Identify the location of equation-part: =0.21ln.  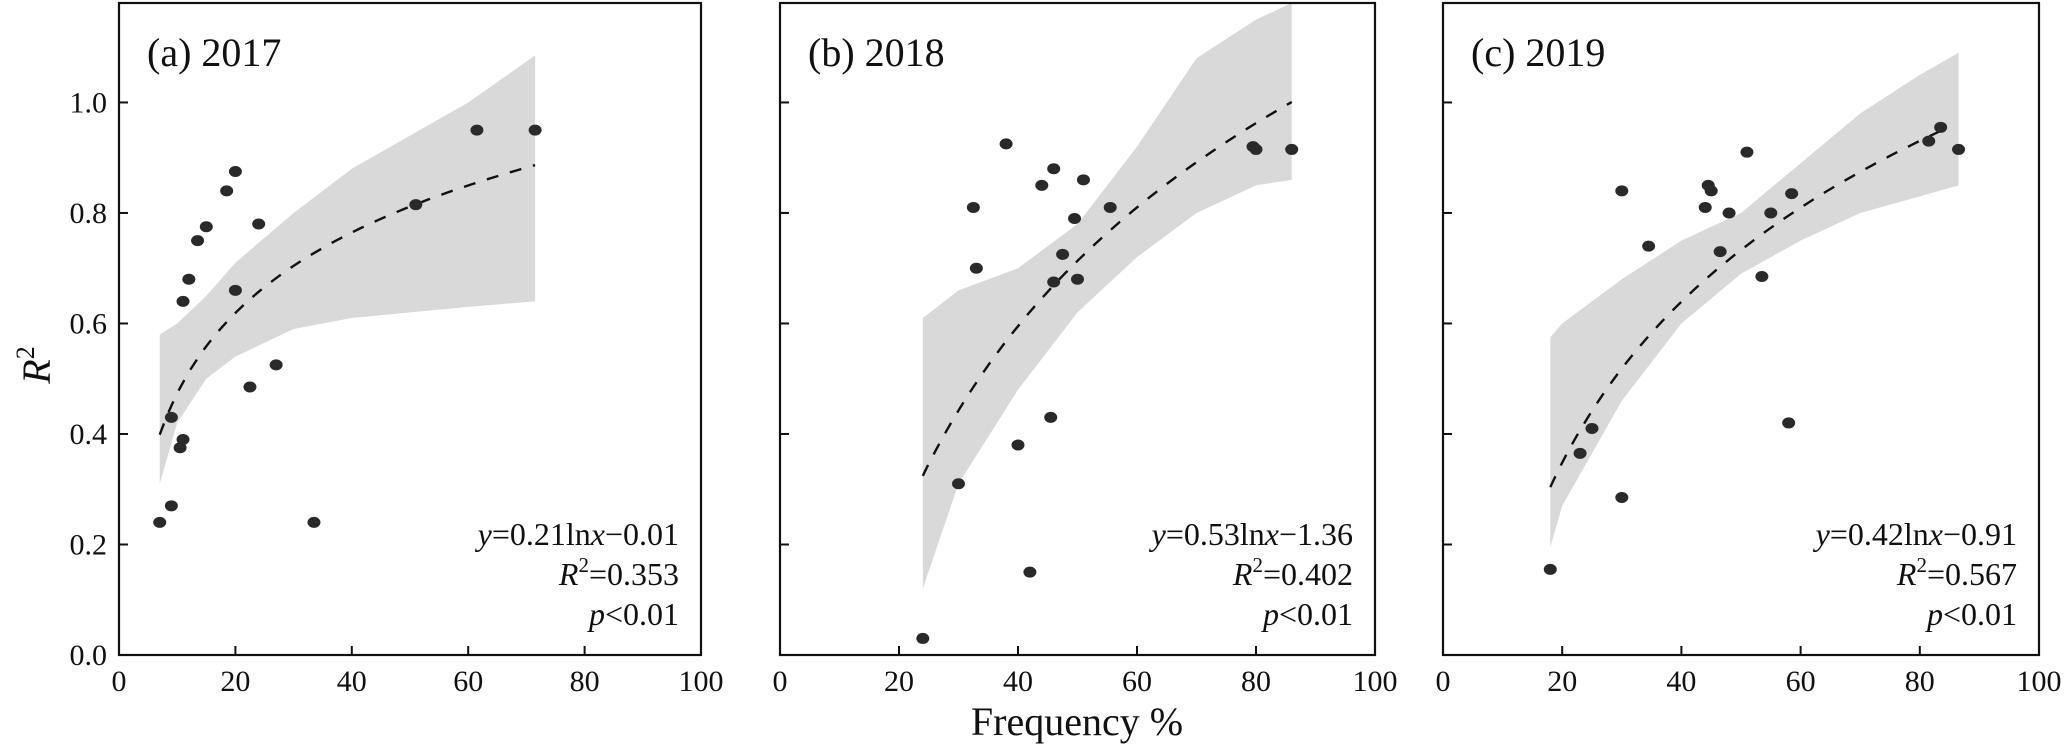
(541, 534).